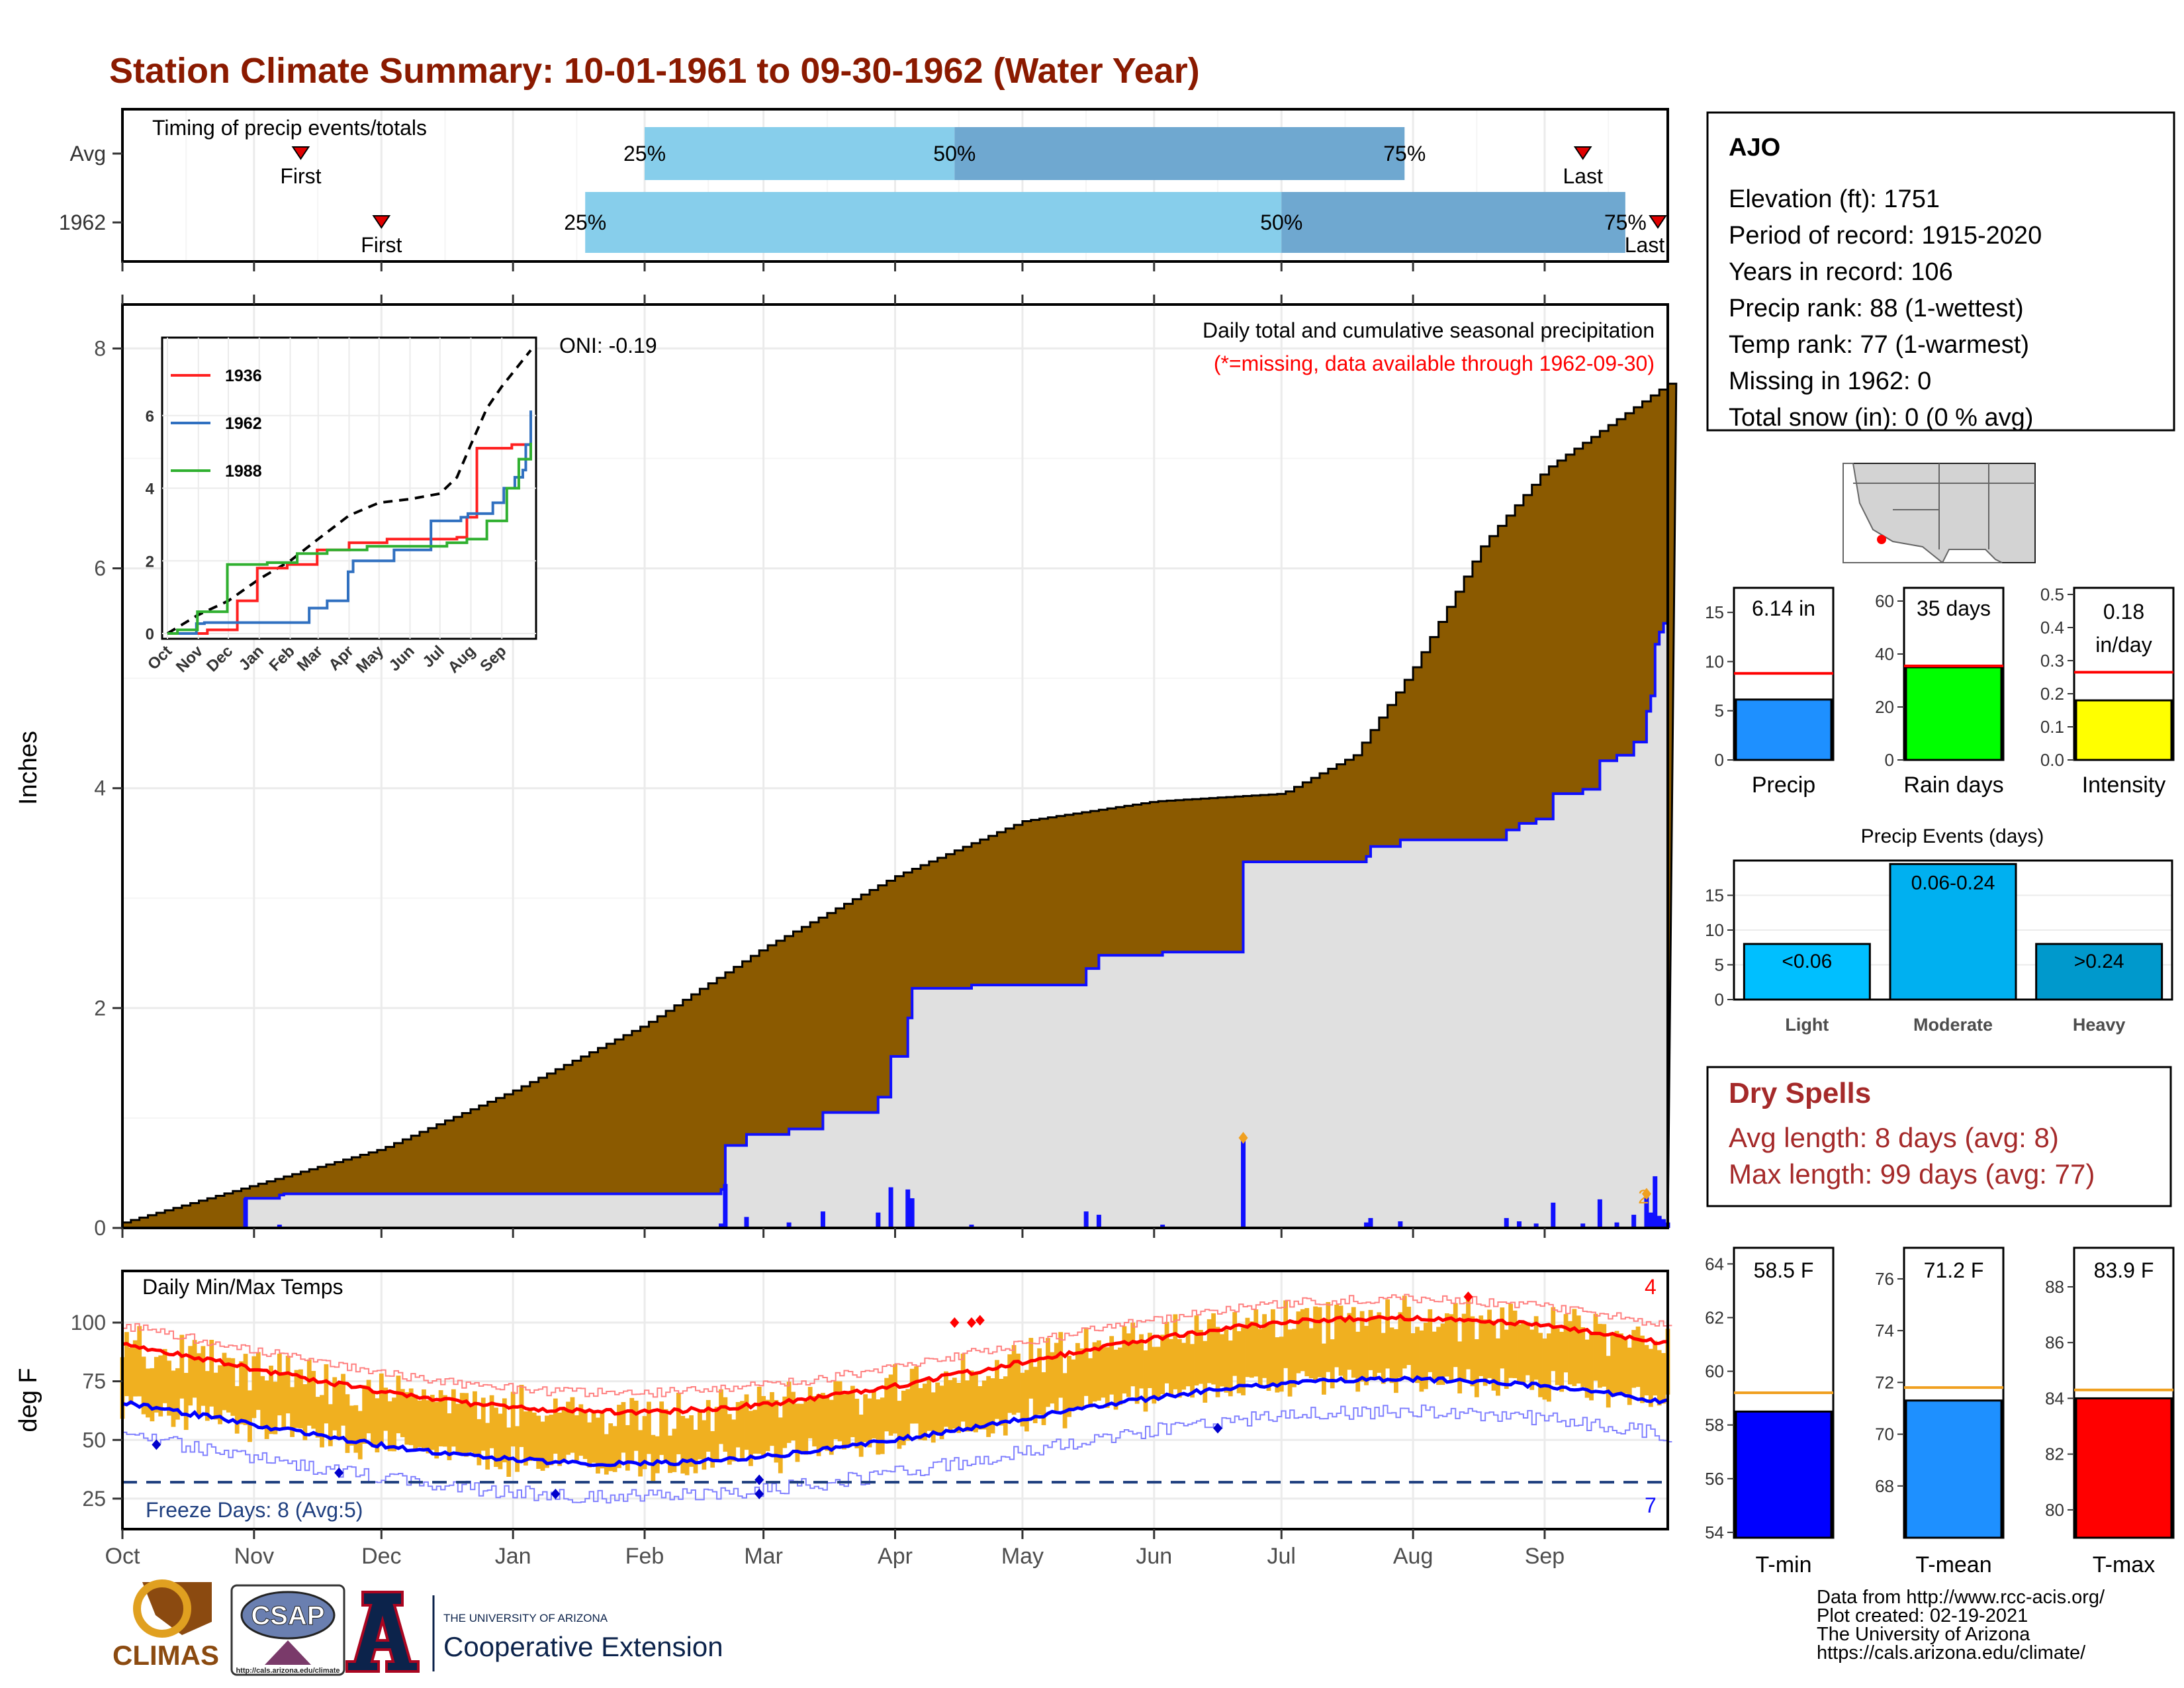 The width and height of the screenshot is (2184, 1688). Describe the element at coordinates (1784, 1564) in the screenshot. I see `temp-bar-axis-label: T-min` at that location.